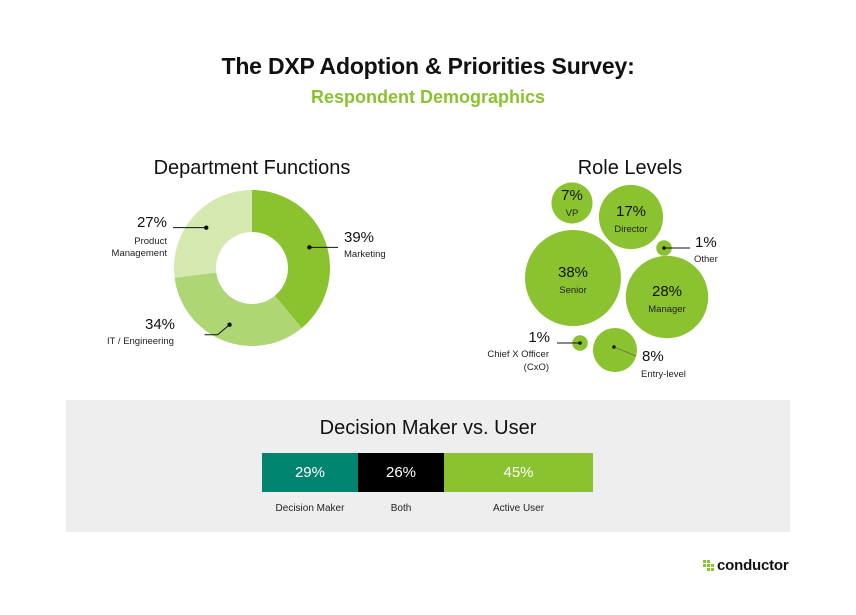 The image size is (856, 615). I want to click on vp-name-label: VP, so click(572, 213).